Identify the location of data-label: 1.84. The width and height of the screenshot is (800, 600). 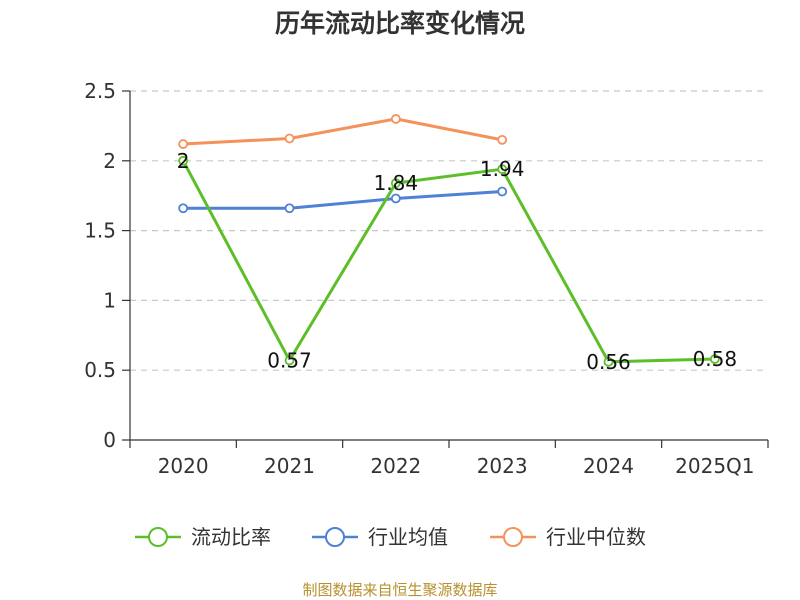
(396, 183).